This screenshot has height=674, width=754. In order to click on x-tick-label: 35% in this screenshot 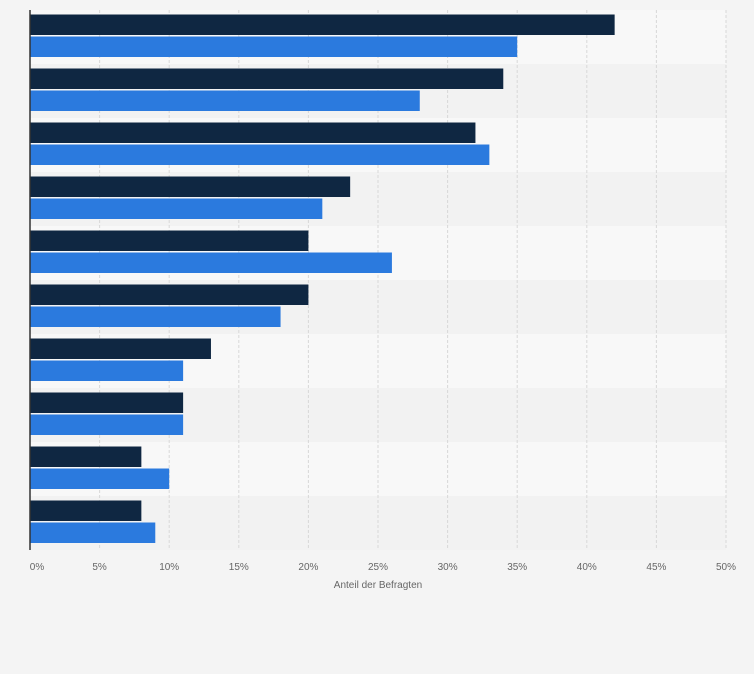, I will do `click(517, 567)`.